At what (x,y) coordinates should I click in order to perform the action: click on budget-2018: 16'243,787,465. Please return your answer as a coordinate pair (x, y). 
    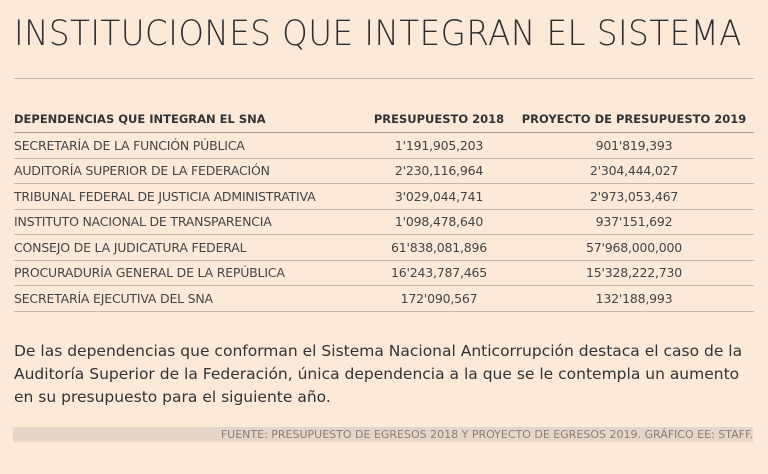
    Looking at the image, I should click on (439, 273).